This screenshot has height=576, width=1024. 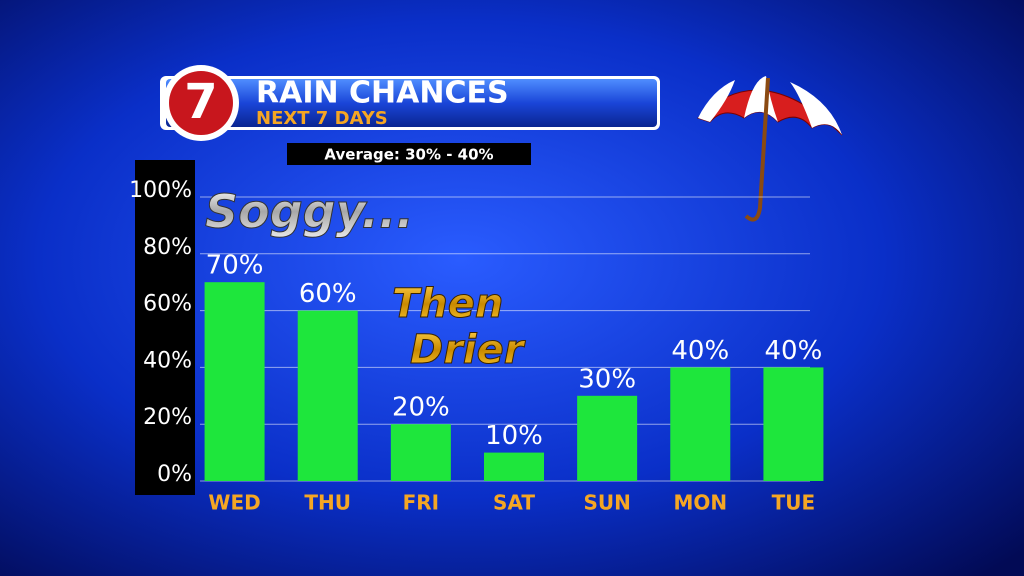 I want to click on value-label: 20%, so click(x=421, y=408).